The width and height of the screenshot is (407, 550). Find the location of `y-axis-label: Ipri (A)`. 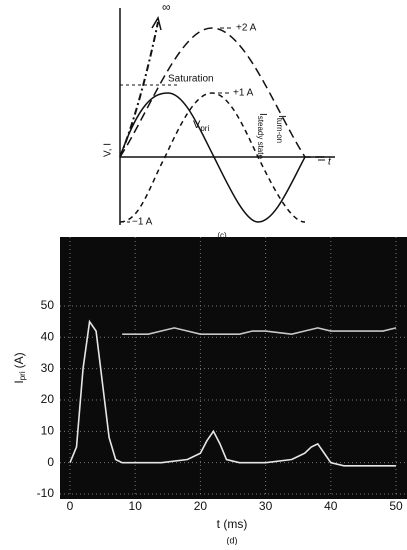

y-axis-label: Ipri (A) is located at coordinates (19, 367).